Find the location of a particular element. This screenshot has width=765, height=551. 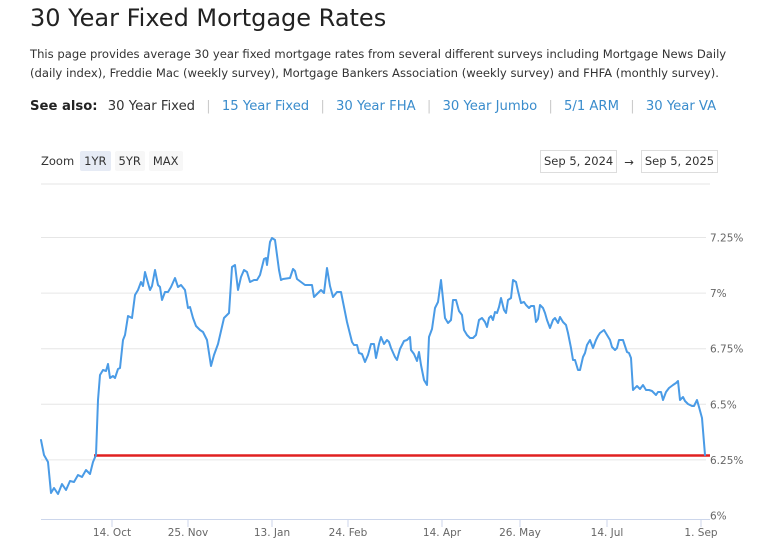

x-tick-label: 14. Apr is located at coordinates (442, 533).